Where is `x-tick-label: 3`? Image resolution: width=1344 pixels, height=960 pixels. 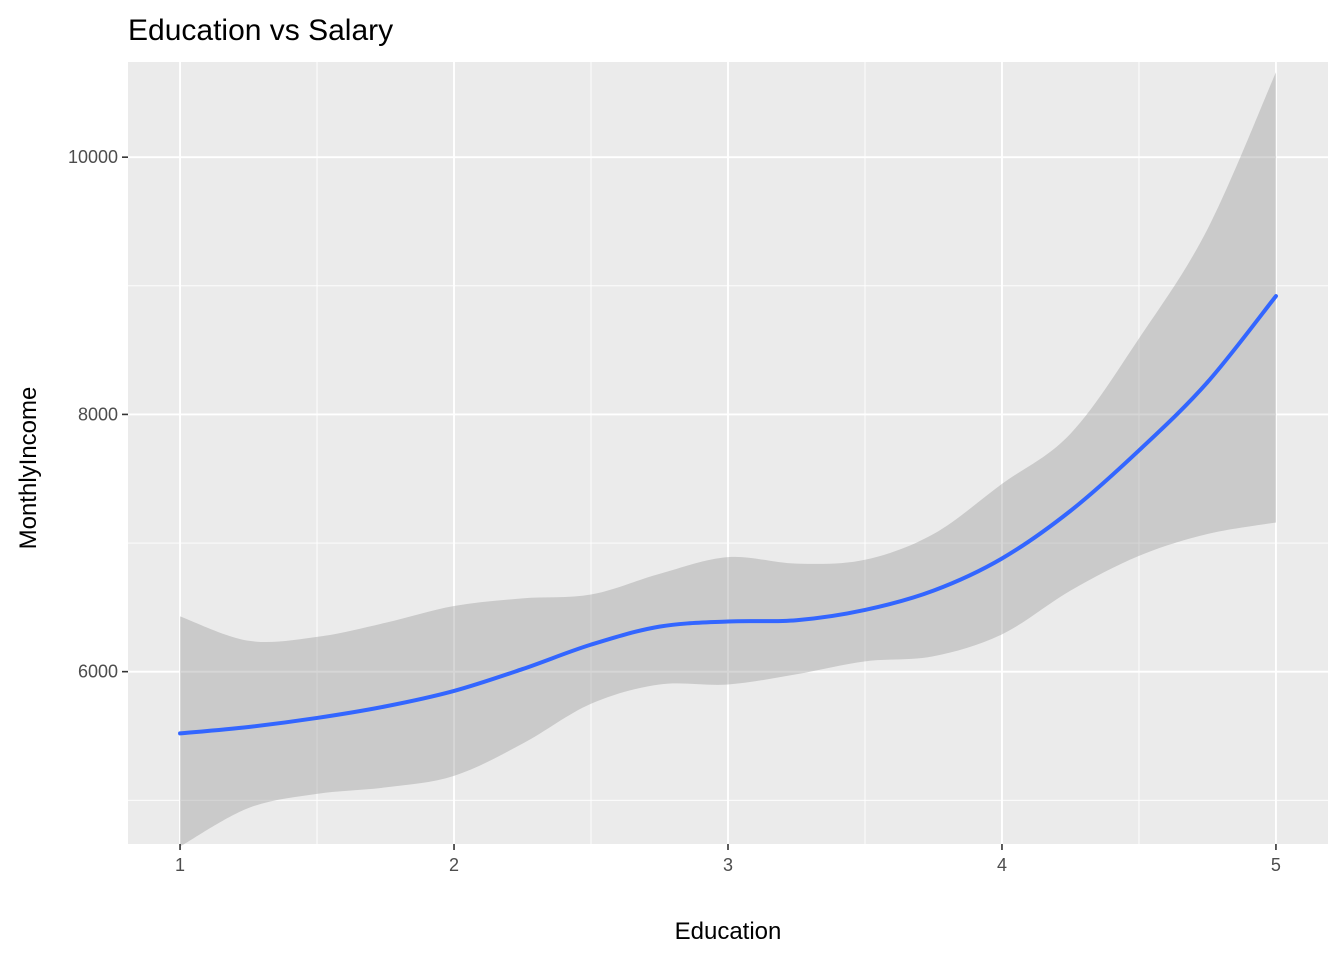
x-tick-label: 3 is located at coordinates (728, 865).